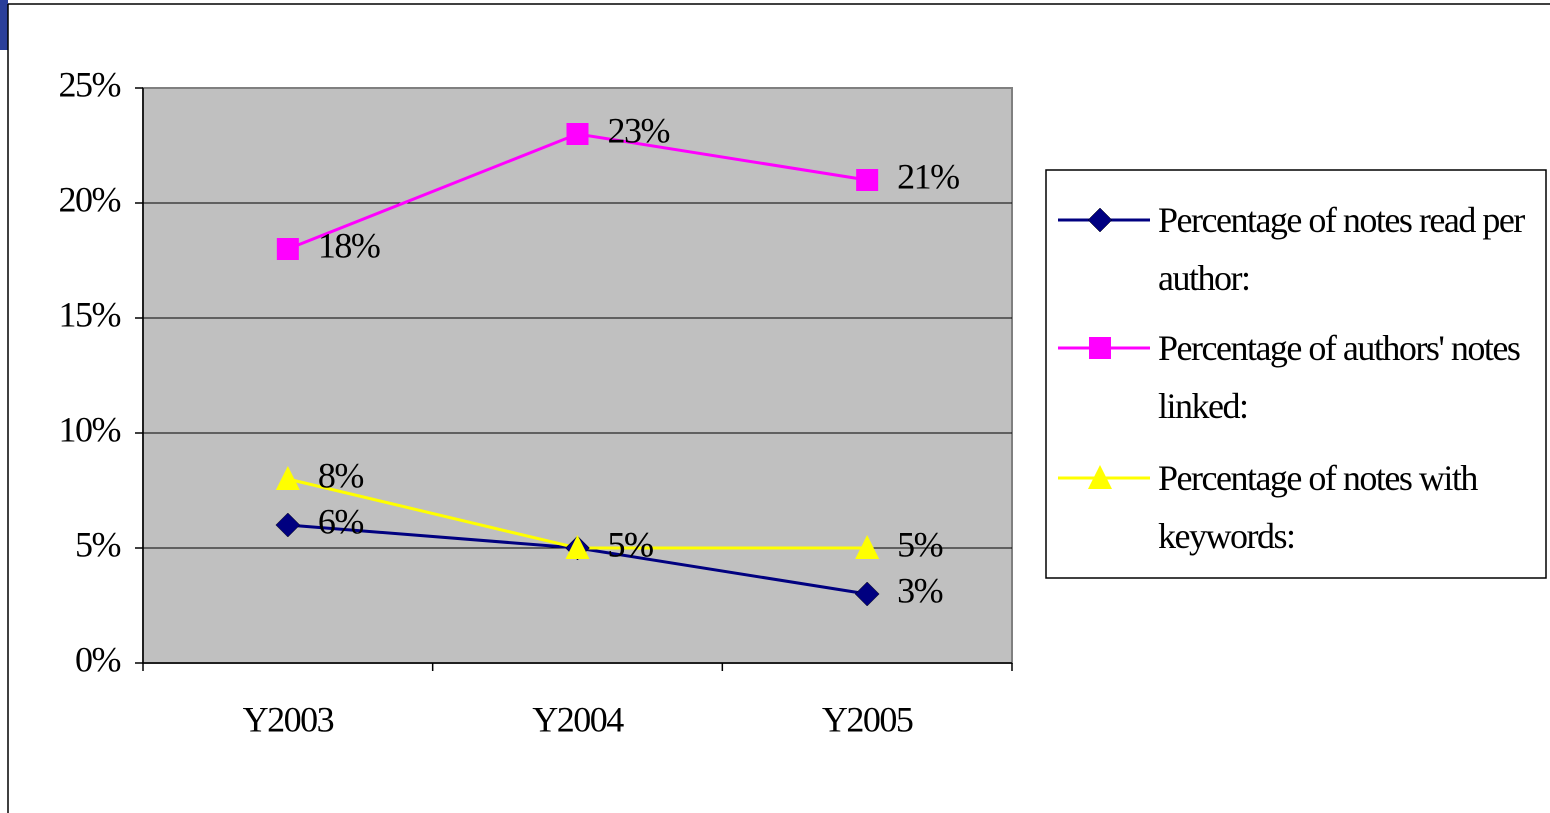 The height and width of the screenshot is (813, 1550). I want to click on data-label: 8%, so click(341, 475).